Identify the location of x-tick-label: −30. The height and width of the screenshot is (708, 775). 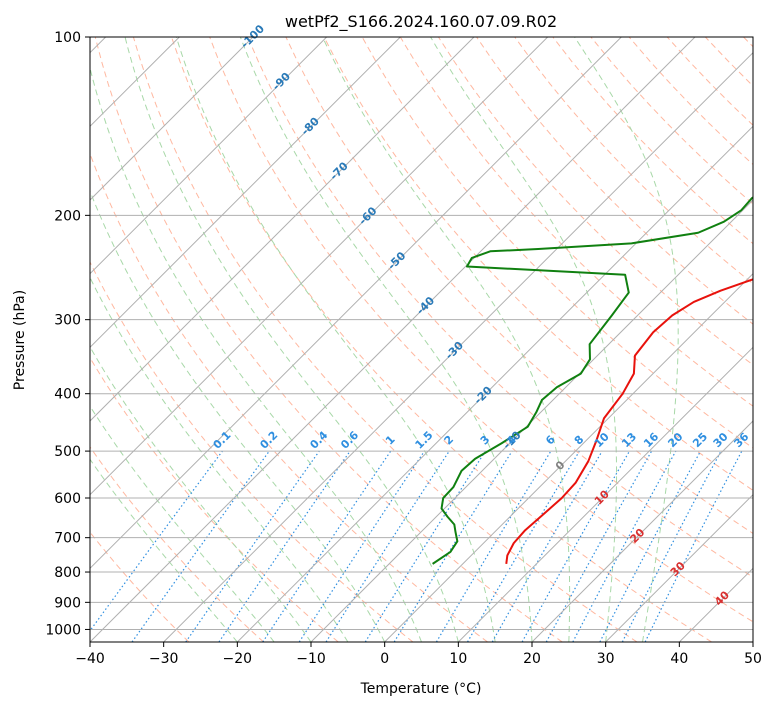
(164, 659).